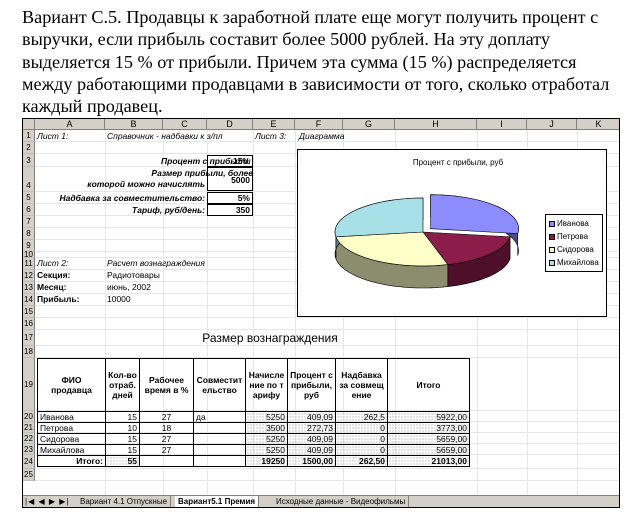 Image resolution: width=642 pixels, height=515 pixels. Describe the element at coordinates (29, 234) in the screenshot. I see `row-header: 8` at that location.